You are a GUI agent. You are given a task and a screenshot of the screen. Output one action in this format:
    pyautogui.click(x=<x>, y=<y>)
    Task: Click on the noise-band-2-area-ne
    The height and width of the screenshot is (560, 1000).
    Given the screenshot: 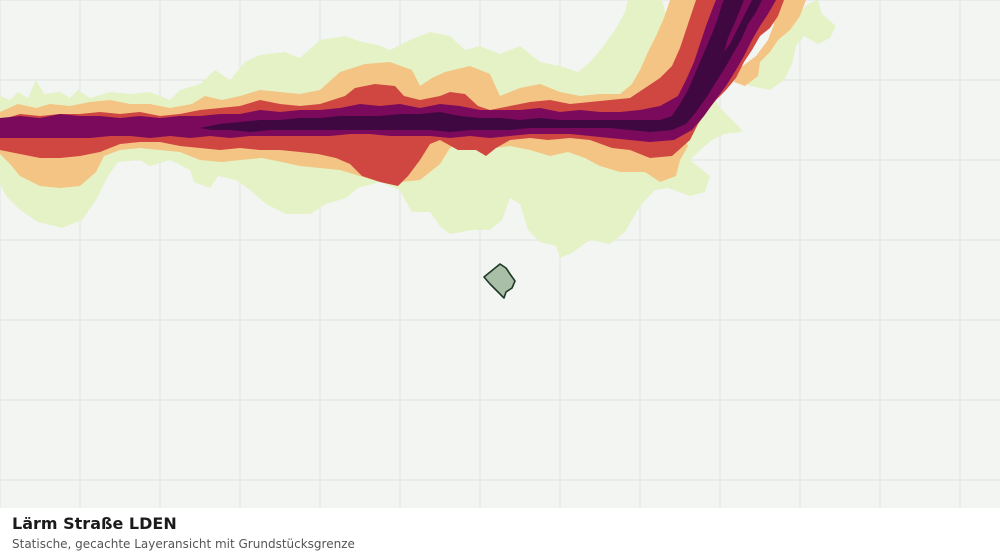 What is the action you would take?
    pyautogui.click(x=770, y=43)
    